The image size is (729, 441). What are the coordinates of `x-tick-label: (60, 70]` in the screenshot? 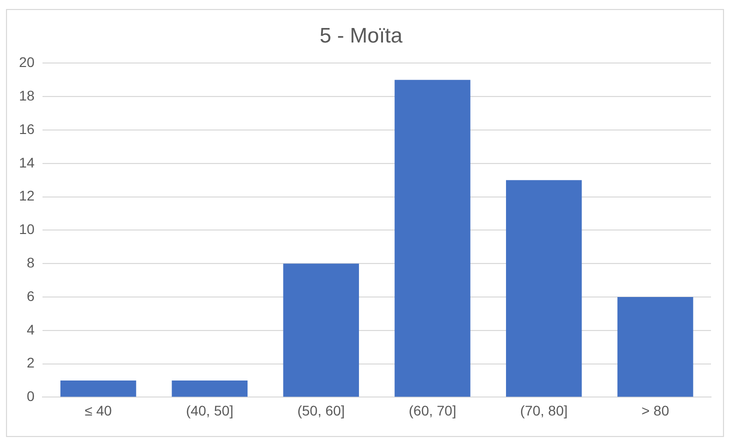 It's located at (432, 410).